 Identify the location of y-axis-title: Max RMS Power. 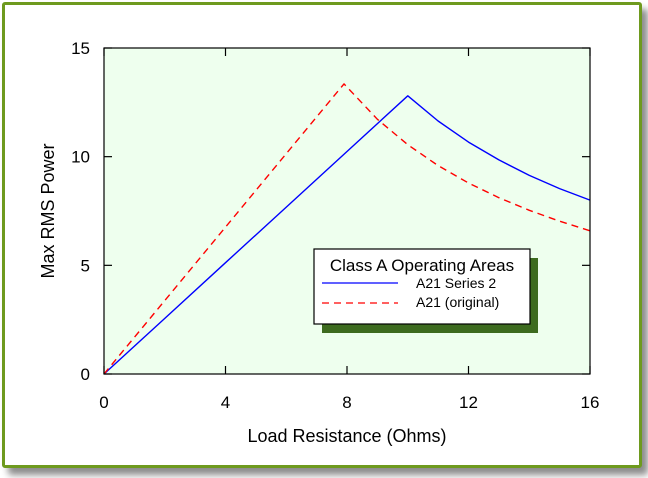
(48, 210).